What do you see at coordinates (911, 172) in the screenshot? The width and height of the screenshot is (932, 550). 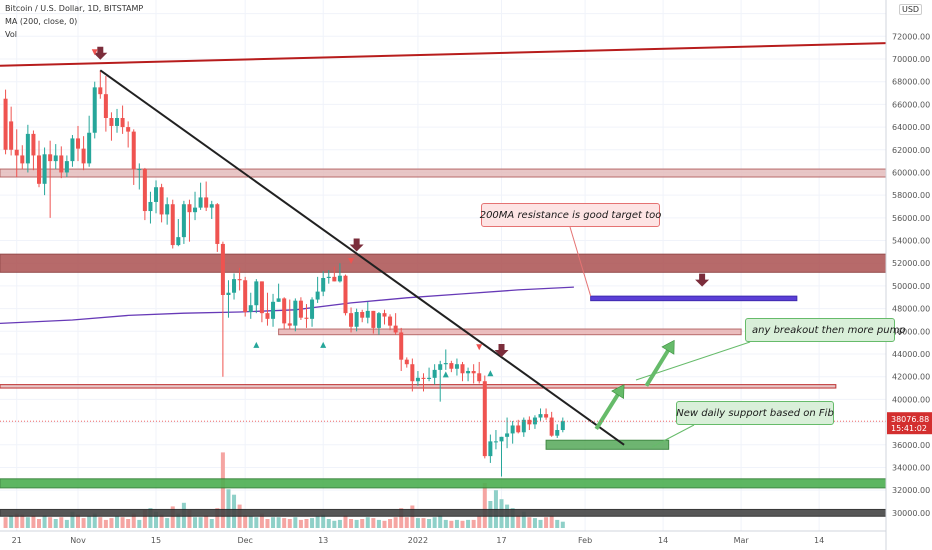 I see `price-tick-label: 60000.00` at bounding box center [911, 172].